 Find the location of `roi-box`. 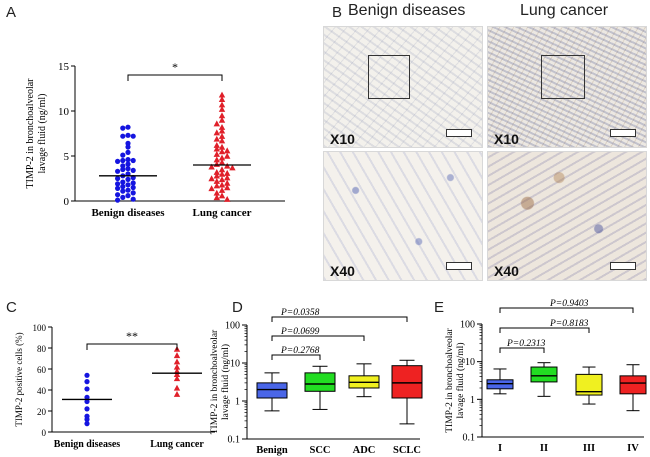

roi-box is located at coordinates (389, 77).